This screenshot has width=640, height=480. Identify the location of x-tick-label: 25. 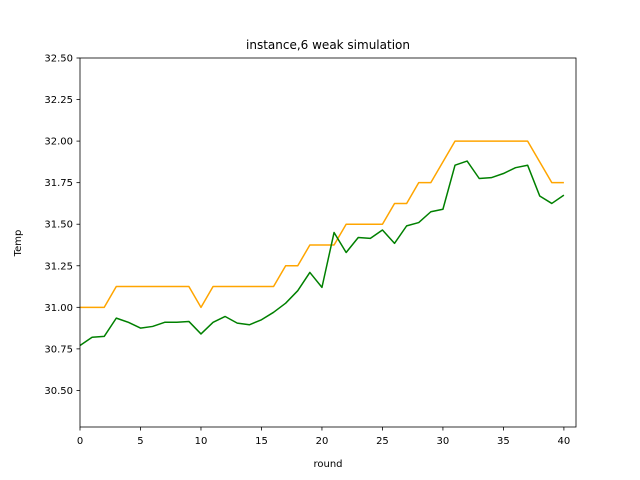
(382, 441).